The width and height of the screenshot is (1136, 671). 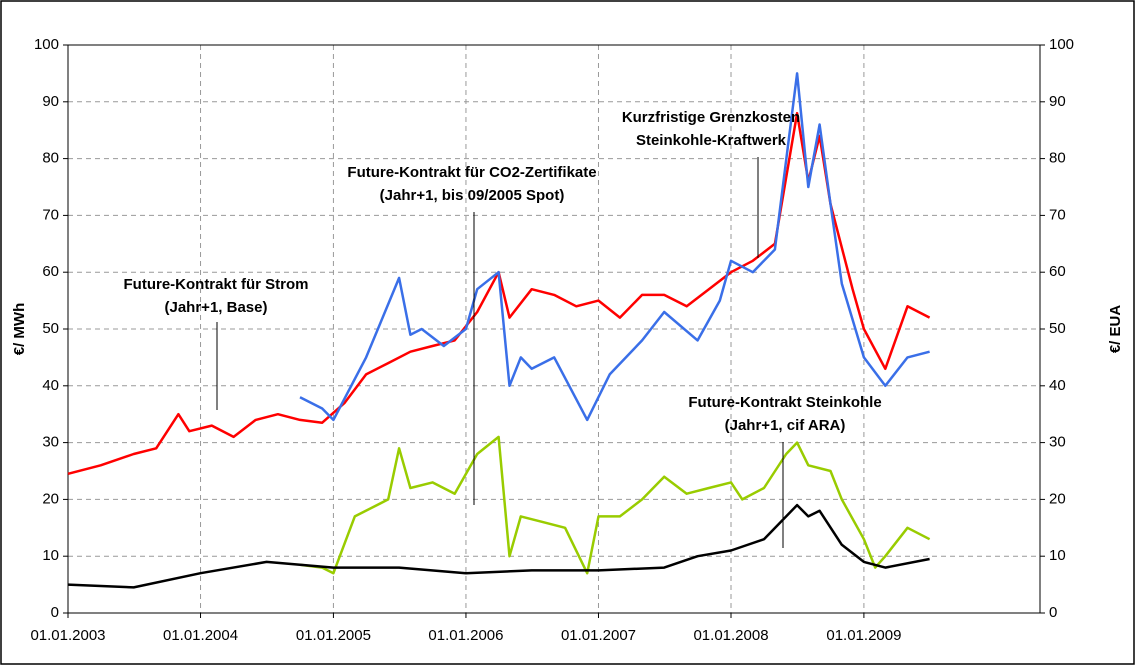 What do you see at coordinates (1115, 329) in the screenshot?
I see `y2-axis-label: €/ EUA` at bounding box center [1115, 329].